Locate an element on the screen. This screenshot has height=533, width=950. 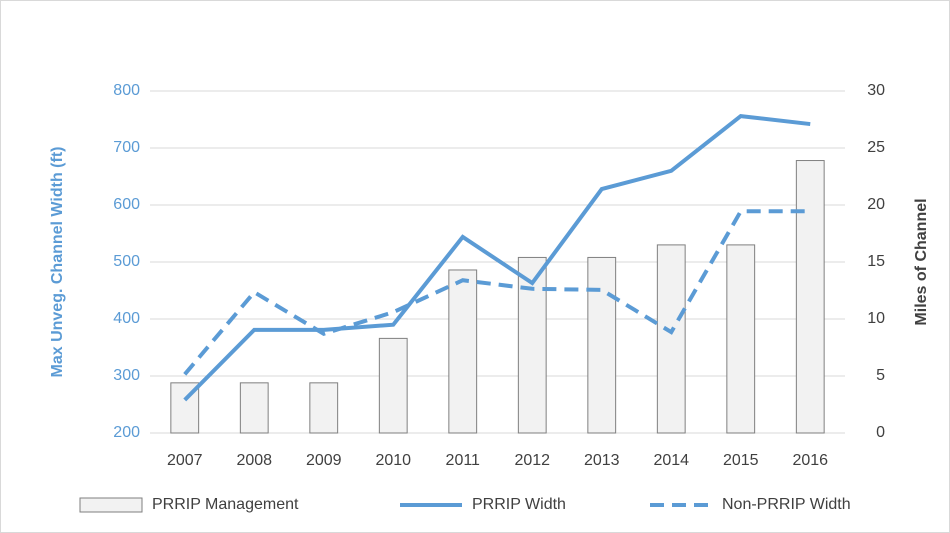
y2-tick-label: 25 is located at coordinates (876, 147).